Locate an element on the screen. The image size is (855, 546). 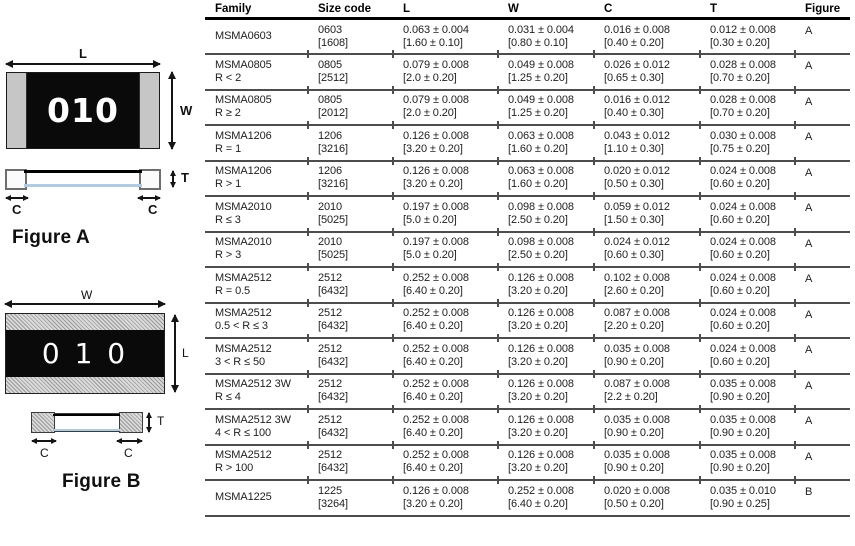
figure-a-caption: Figure A is located at coordinates (51, 237).